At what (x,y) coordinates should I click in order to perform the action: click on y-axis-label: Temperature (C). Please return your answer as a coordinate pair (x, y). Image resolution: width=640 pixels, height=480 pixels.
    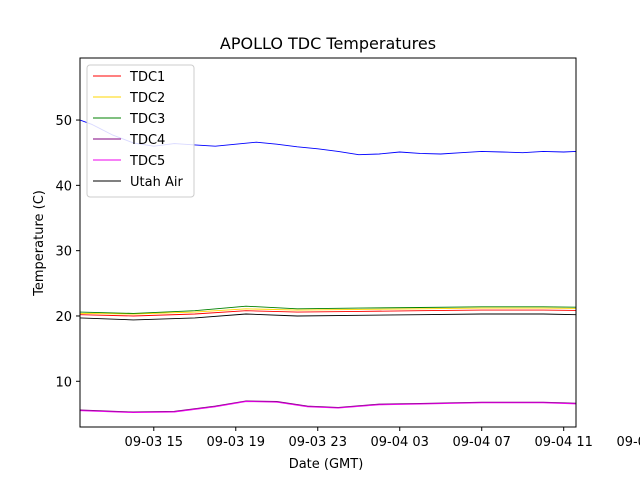
    Looking at the image, I should click on (39, 243).